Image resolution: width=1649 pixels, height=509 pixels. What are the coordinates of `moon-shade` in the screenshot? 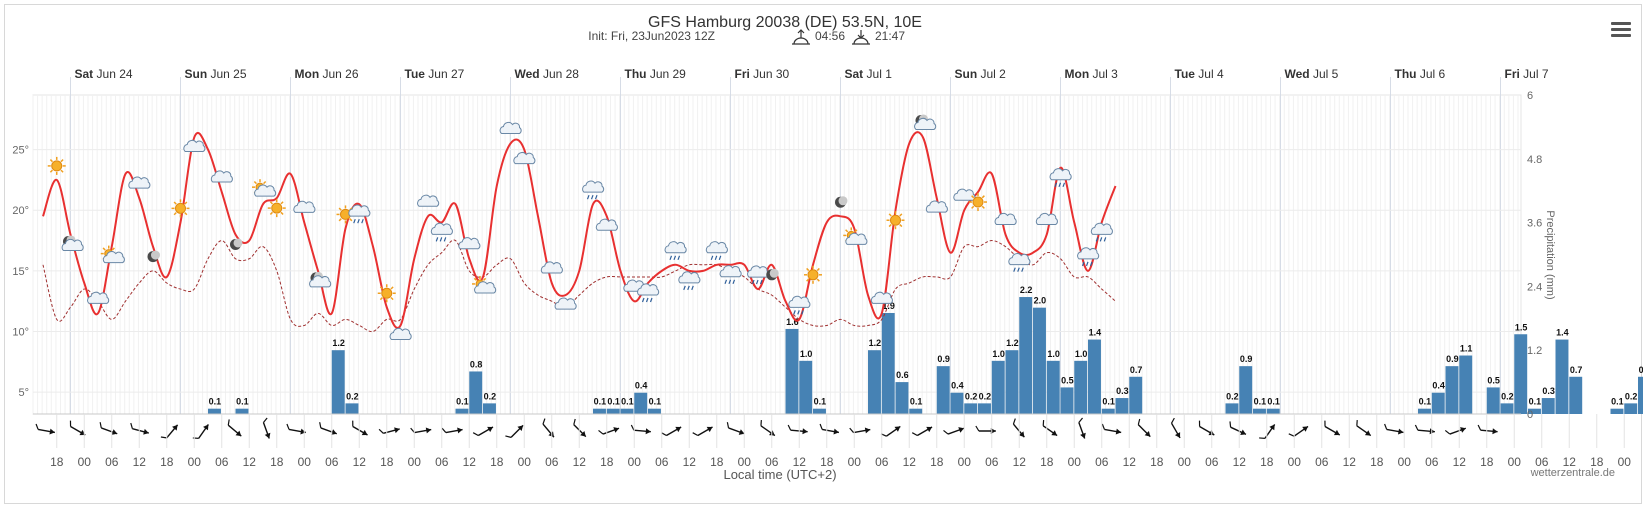 It's located at (774, 273).